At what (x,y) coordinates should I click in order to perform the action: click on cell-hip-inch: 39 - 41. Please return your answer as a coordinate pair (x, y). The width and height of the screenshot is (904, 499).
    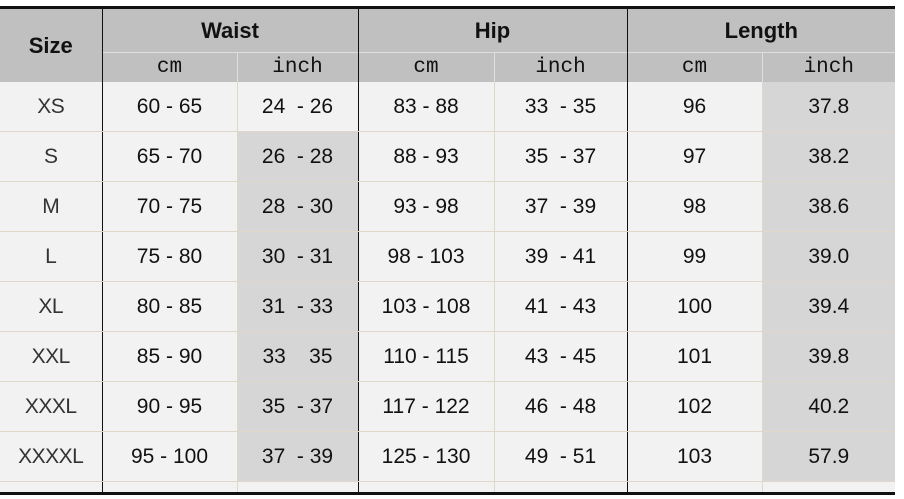
    Looking at the image, I should click on (560, 256).